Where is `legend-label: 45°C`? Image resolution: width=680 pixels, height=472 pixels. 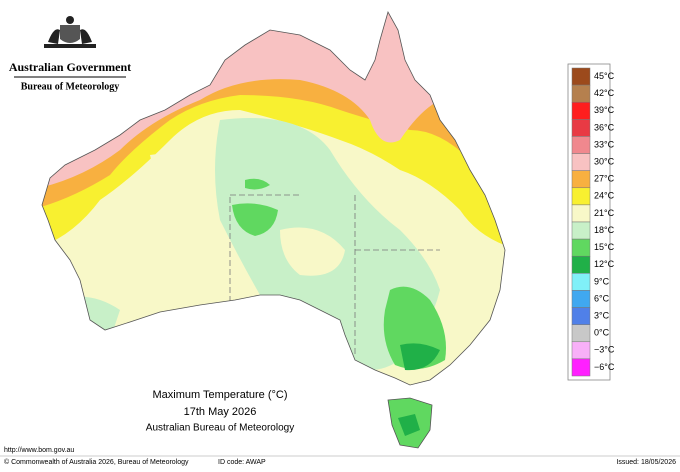 legend-label: 45°C is located at coordinates (604, 76).